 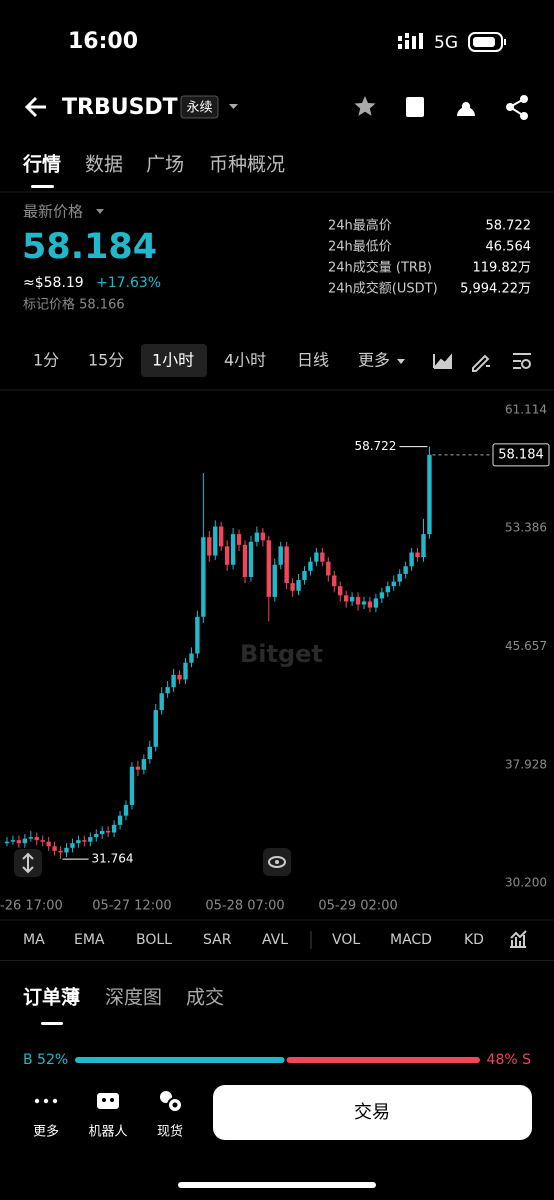 I want to click on x-tick-label: -26 17:00, so click(x=31, y=906).